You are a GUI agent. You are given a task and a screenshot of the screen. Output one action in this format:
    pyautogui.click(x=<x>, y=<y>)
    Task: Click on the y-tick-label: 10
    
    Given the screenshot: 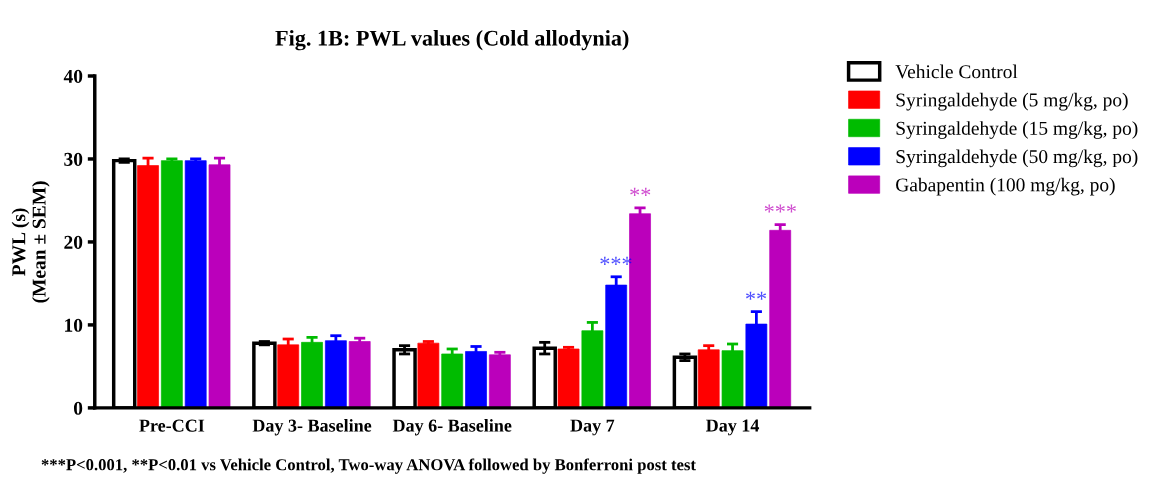 What is the action you would take?
    pyautogui.click(x=74, y=325)
    